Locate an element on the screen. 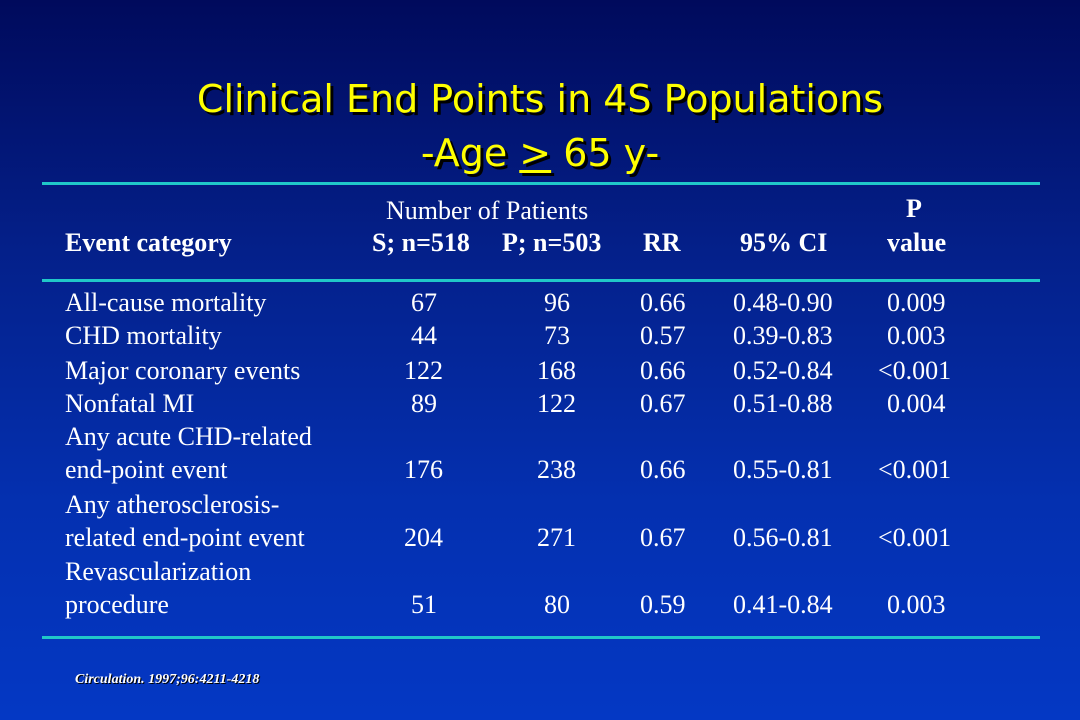  rr-value: 0.59 is located at coordinates (663, 604).